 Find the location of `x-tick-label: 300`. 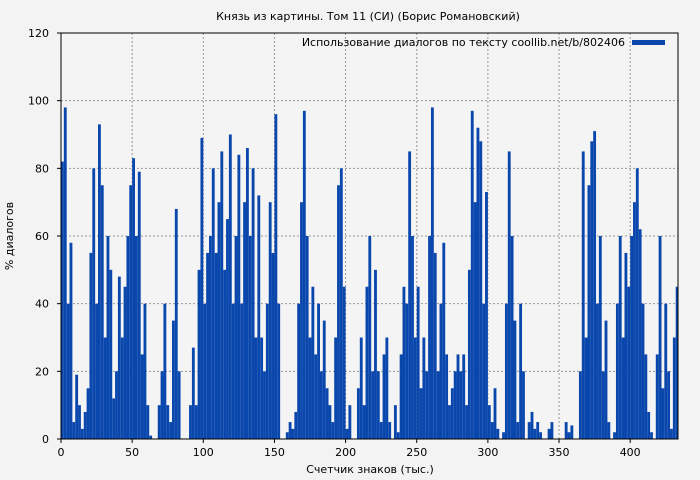

x-tick-label: 300 is located at coordinates (487, 452).